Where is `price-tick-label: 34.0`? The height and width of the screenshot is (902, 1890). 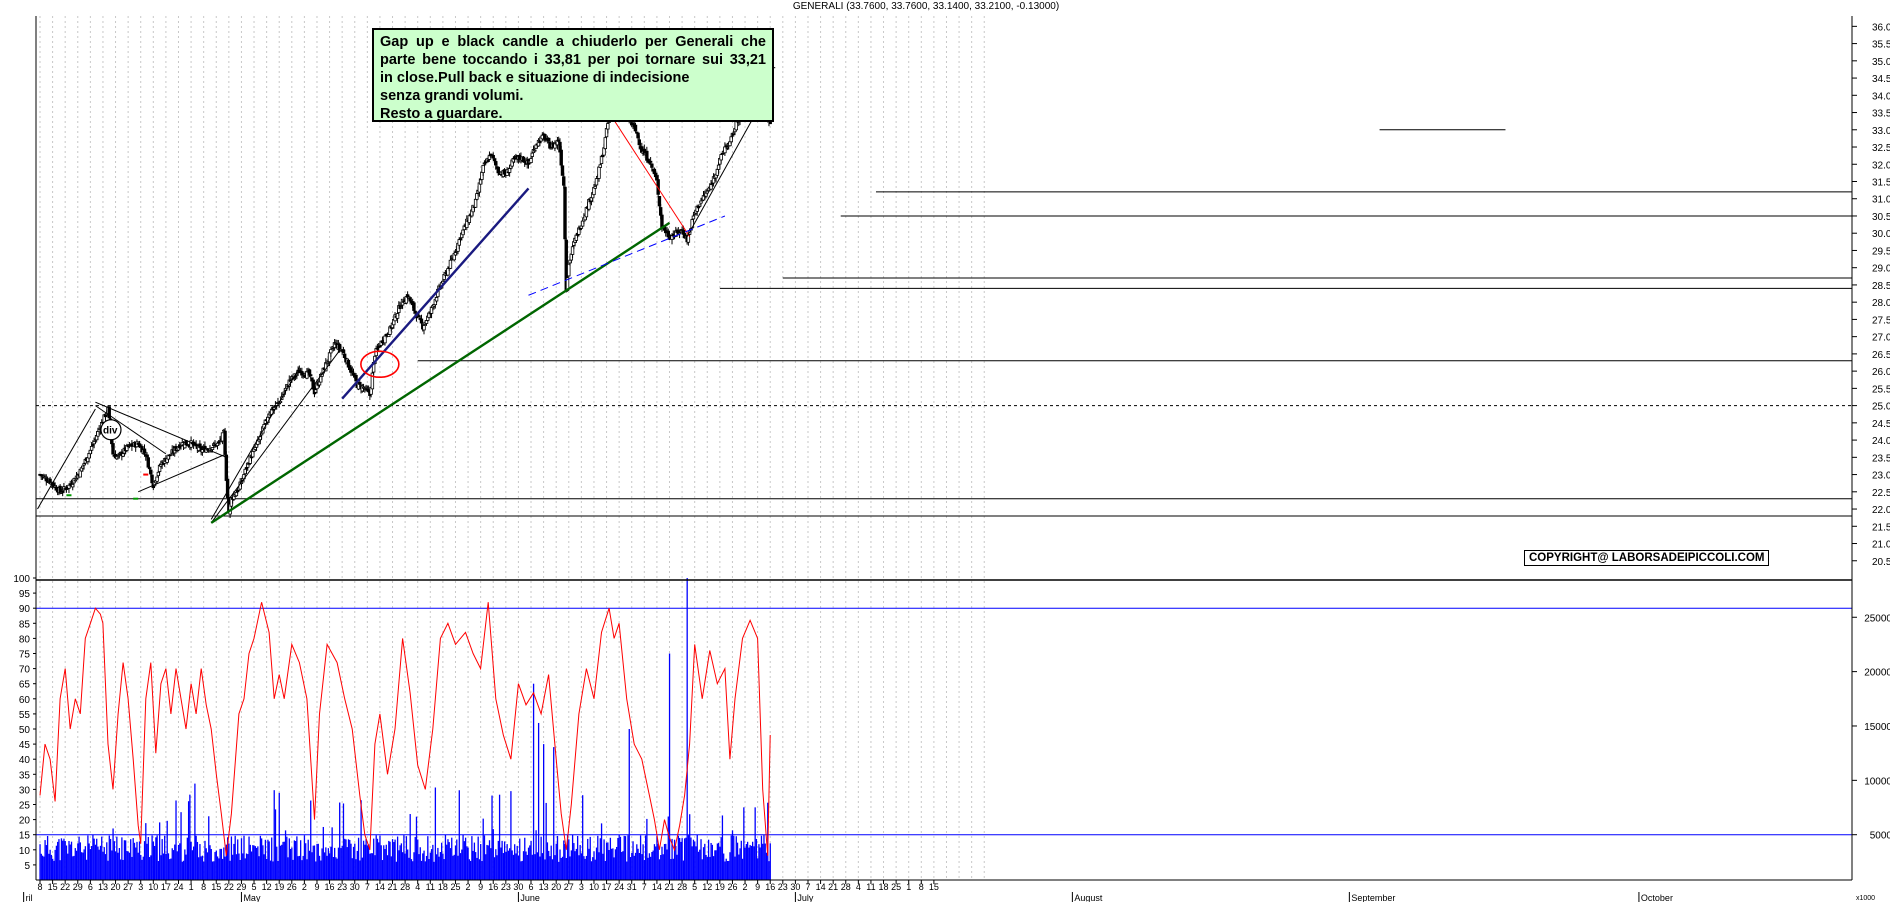
price-tick-label: 34.0 is located at coordinates (1881, 96).